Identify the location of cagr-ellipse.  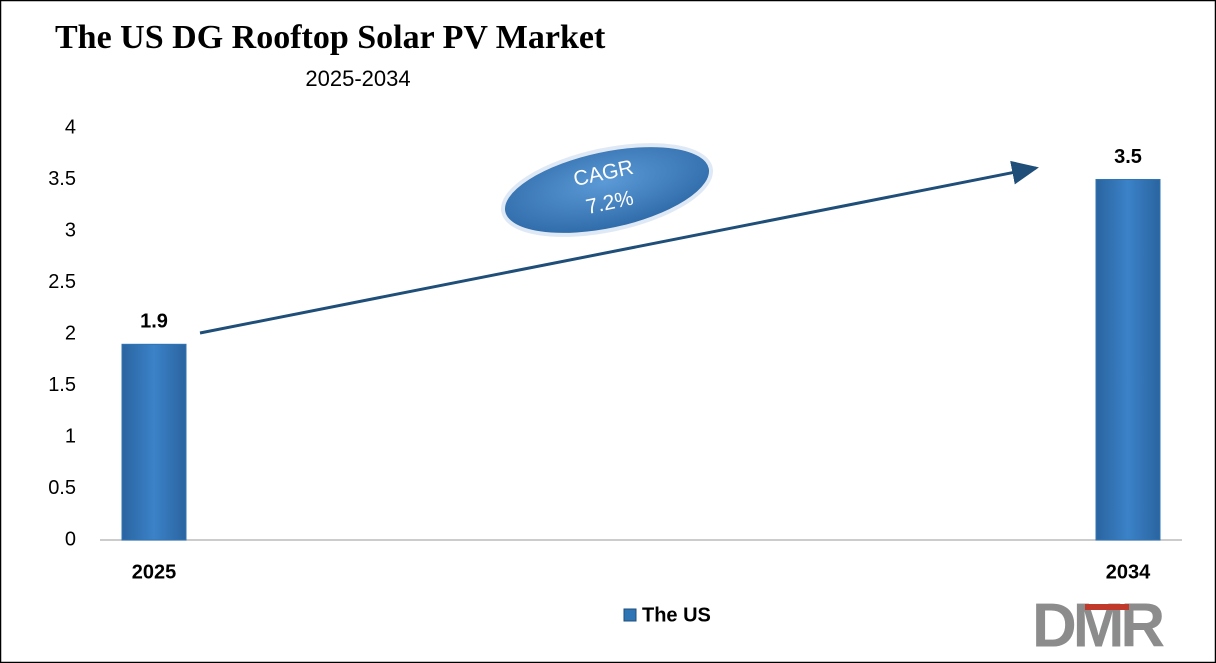
(607, 190).